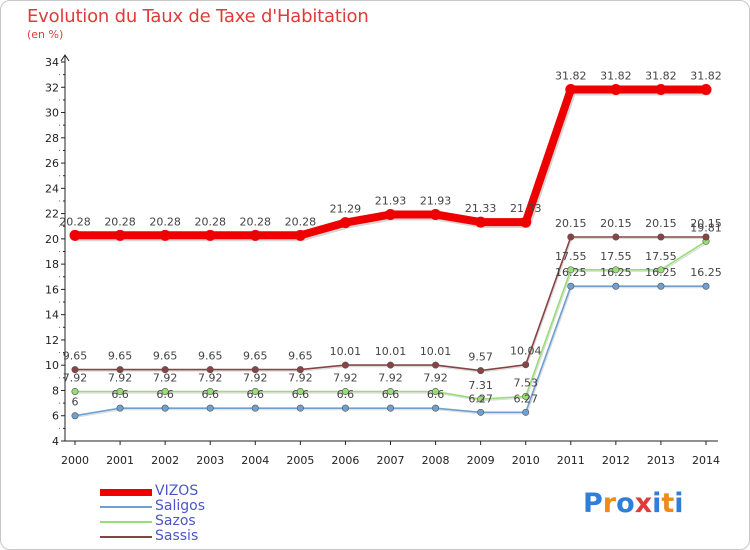  I want to click on logo-letter: r, so click(609, 503).